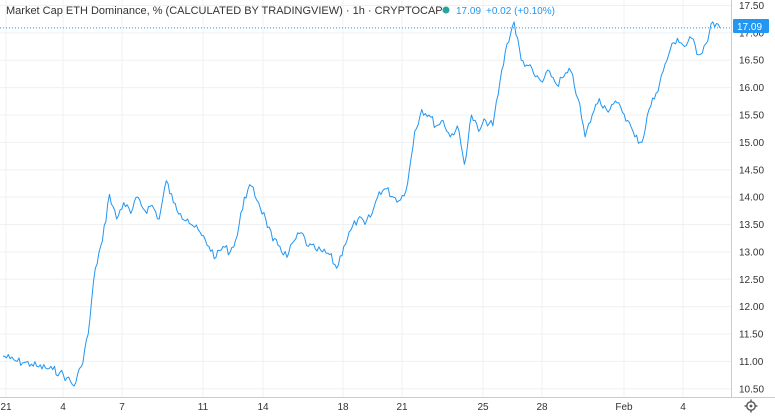 The height and width of the screenshot is (418, 775). I want to click on x-tick-label: 18, so click(343, 407).